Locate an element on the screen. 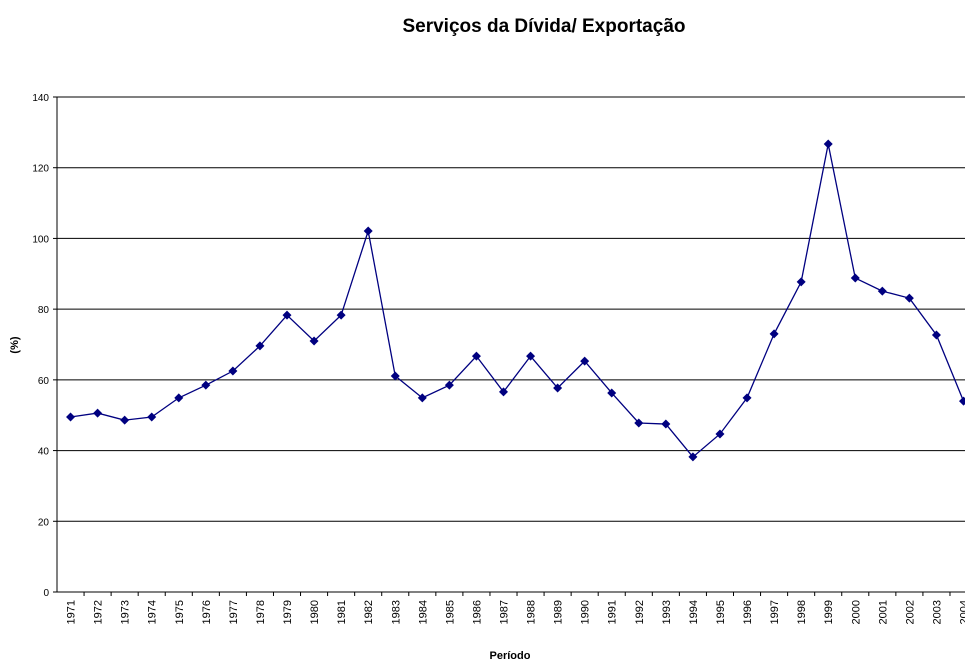 This screenshot has height=663, width=965. x-tick-label: 1999 is located at coordinates (829, 612).